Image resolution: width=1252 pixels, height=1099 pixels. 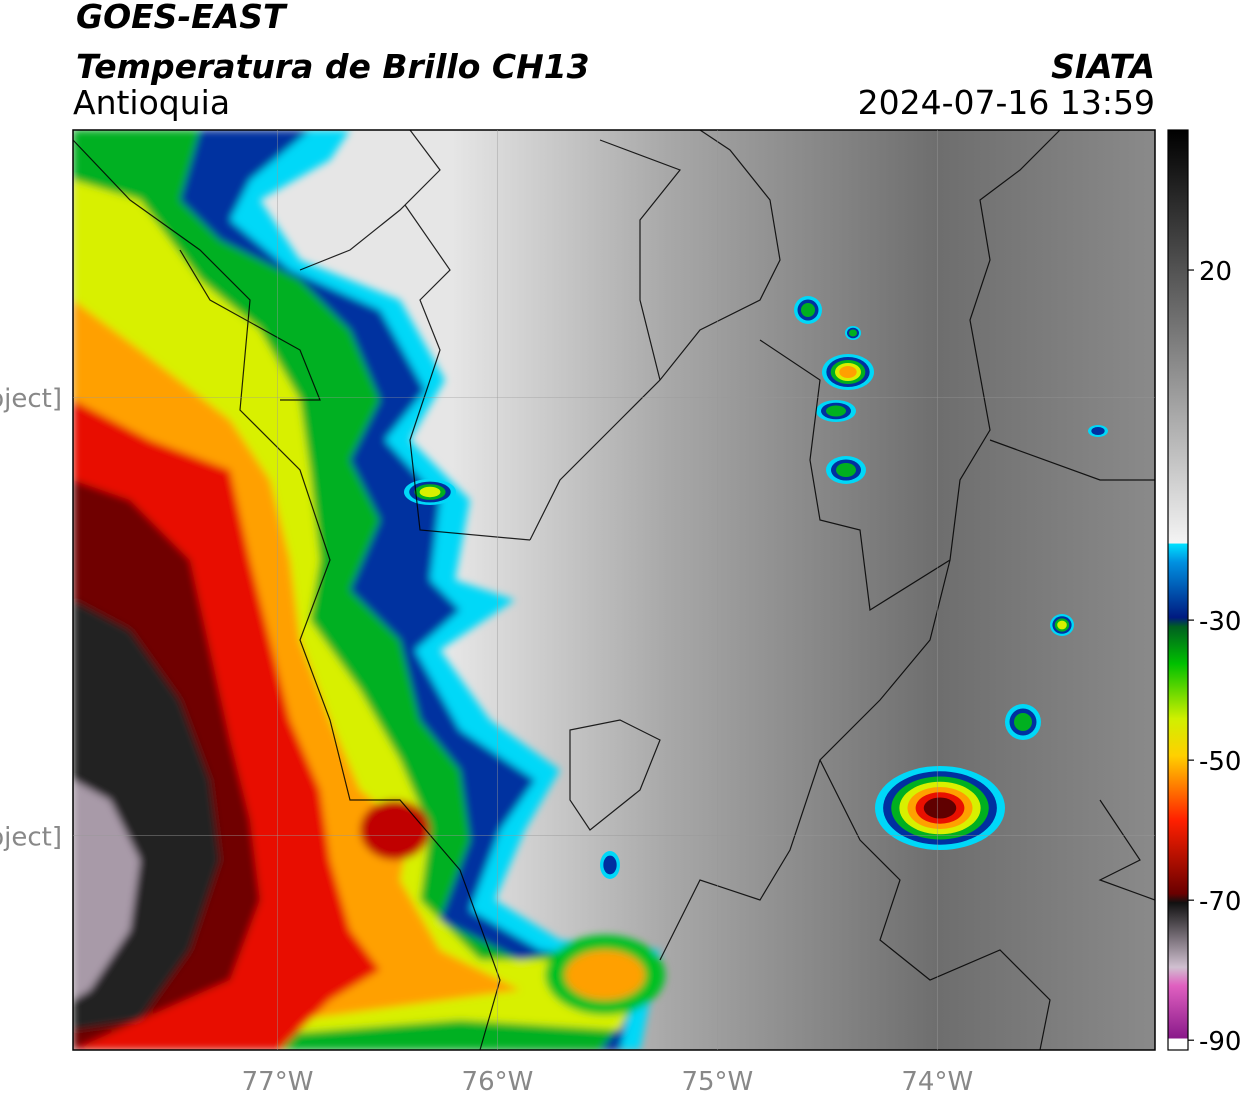 What do you see at coordinates (1178, 590) in the screenshot?
I see `colorbar` at bounding box center [1178, 590].